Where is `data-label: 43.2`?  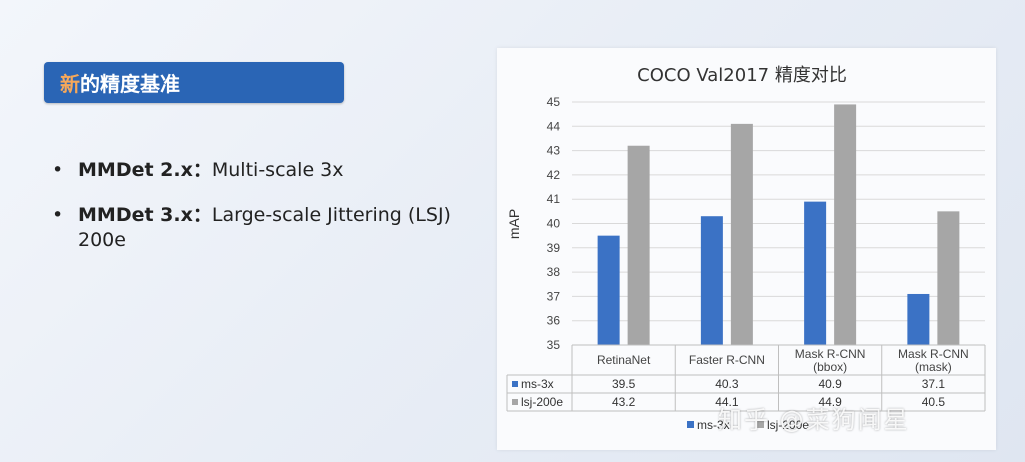 data-label: 43.2 is located at coordinates (624, 402).